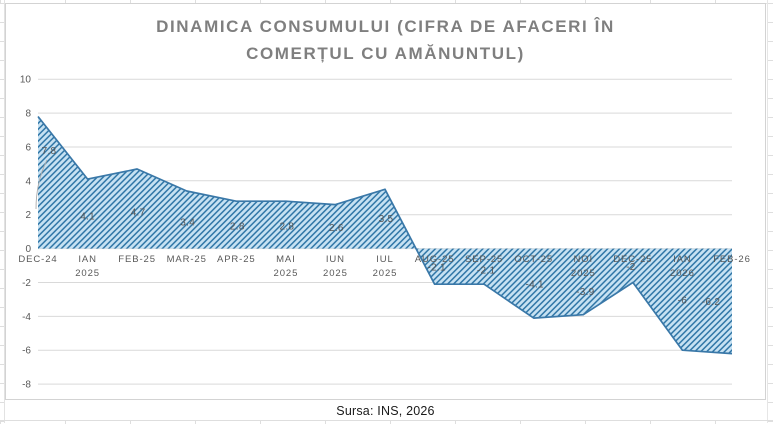 The width and height of the screenshot is (773, 424). What do you see at coordinates (435, 259) in the screenshot?
I see `svg-text: AUG-25` at bounding box center [435, 259].